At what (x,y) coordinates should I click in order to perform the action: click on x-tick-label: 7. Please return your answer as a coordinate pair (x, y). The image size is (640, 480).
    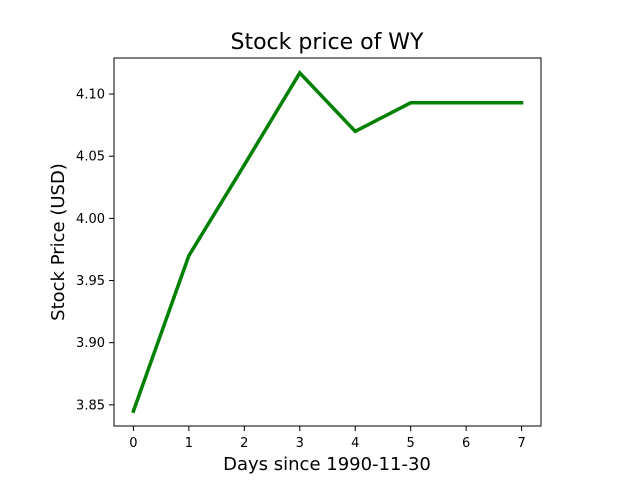
    Looking at the image, I should click on (521, 443).